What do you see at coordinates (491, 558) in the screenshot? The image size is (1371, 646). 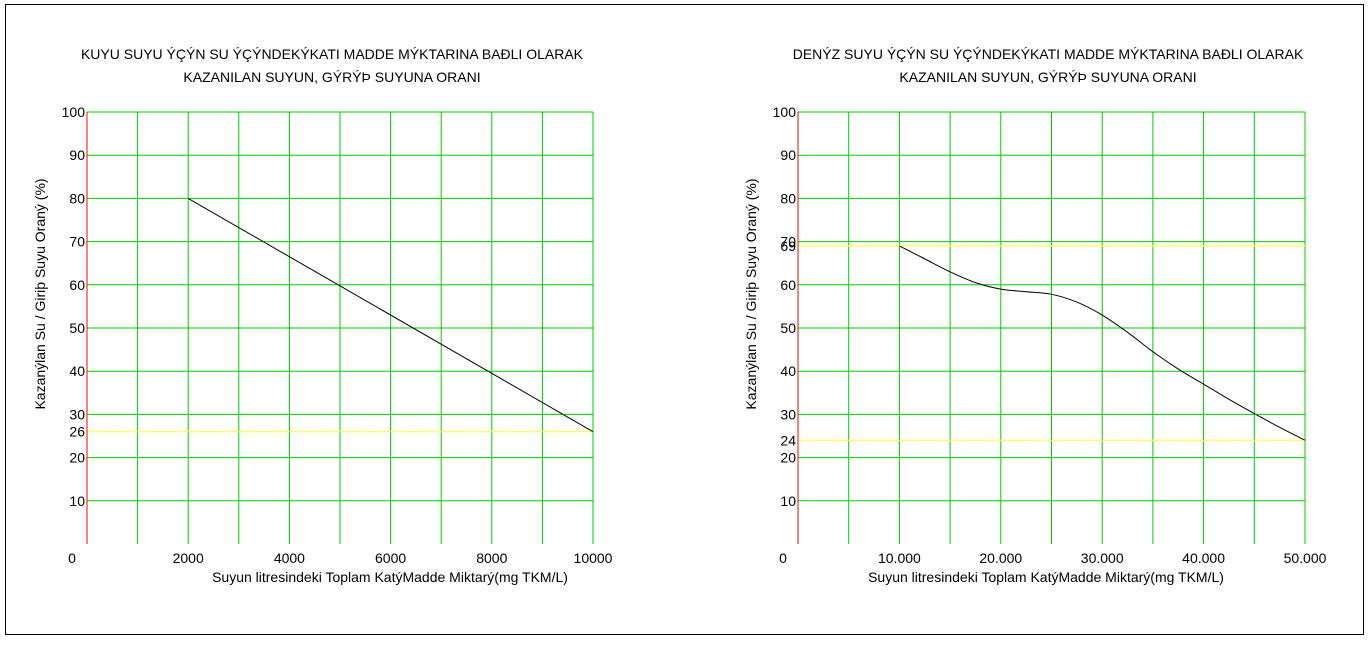 I see `x-tick-label: 8000` at bounding box center [491, 558].